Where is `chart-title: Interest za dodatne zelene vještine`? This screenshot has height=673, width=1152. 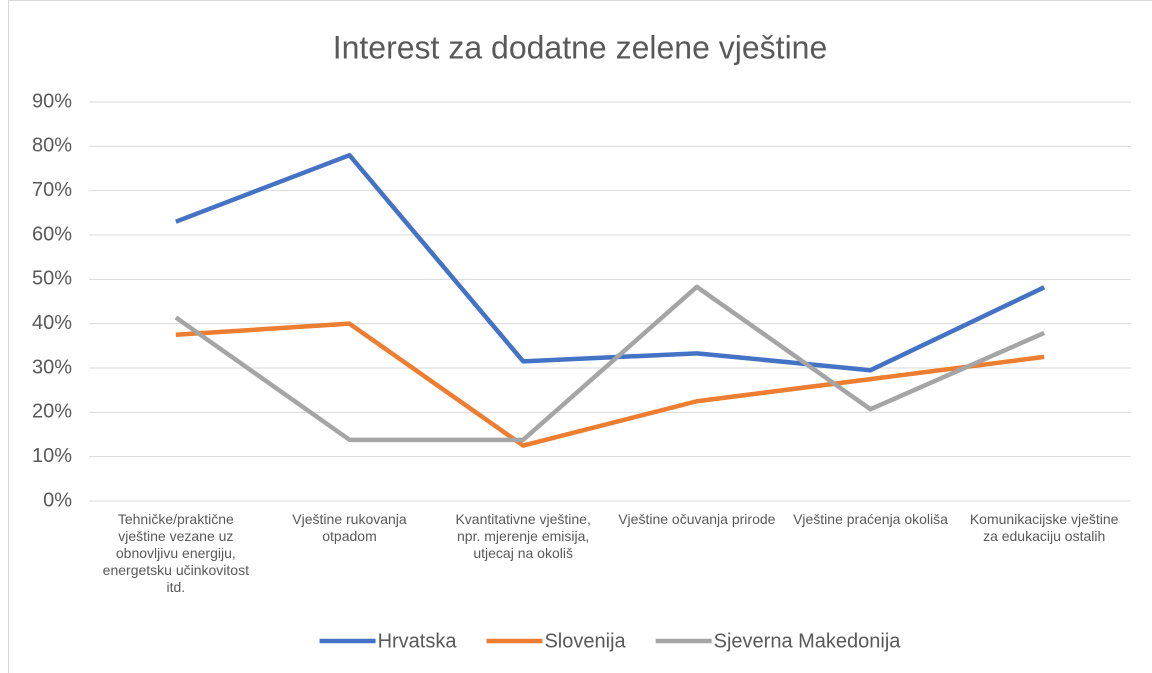
chart-title: Interest za dodatne zelene vještine is located at coordinates (580, 47).